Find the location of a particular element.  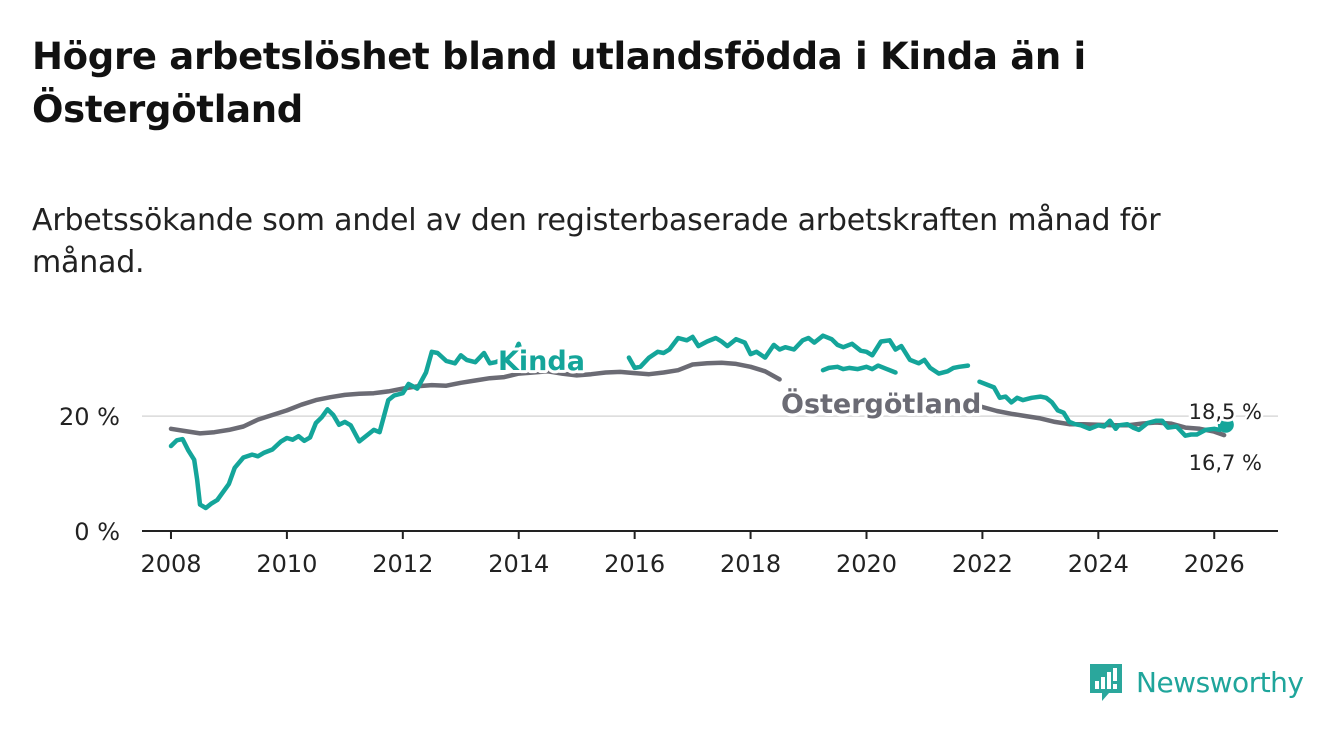

x-tick-label: 2010 is located at coordinates (286, 564).